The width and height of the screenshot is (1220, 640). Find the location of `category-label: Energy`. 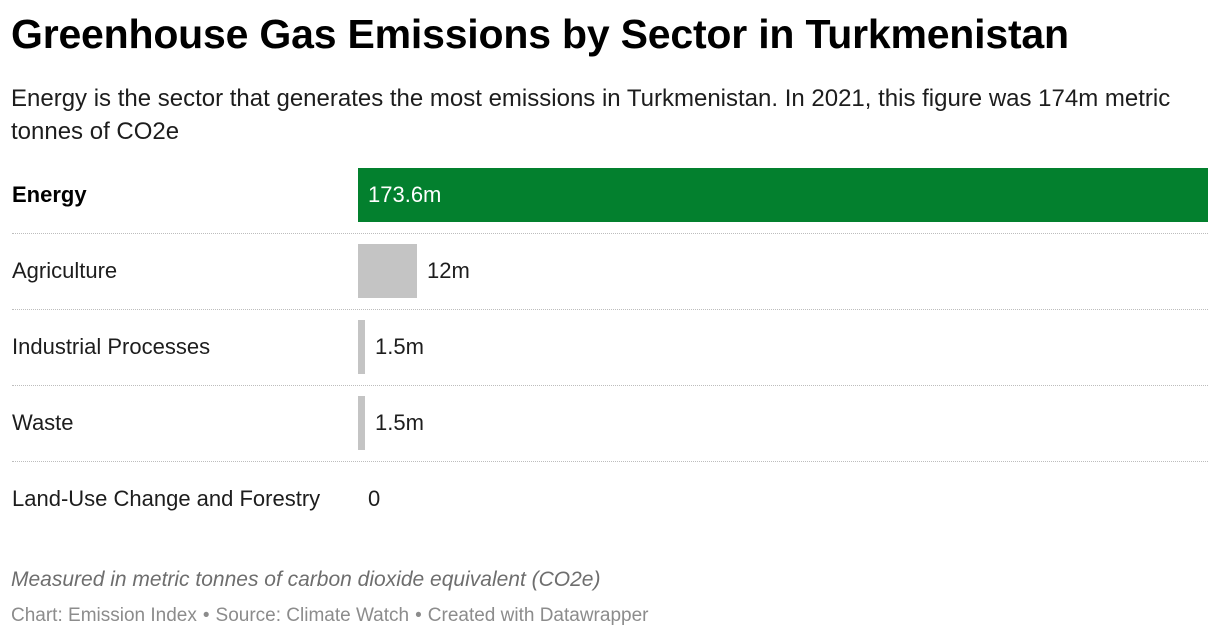

category-label: Energy is located at coordinates (49, 194).